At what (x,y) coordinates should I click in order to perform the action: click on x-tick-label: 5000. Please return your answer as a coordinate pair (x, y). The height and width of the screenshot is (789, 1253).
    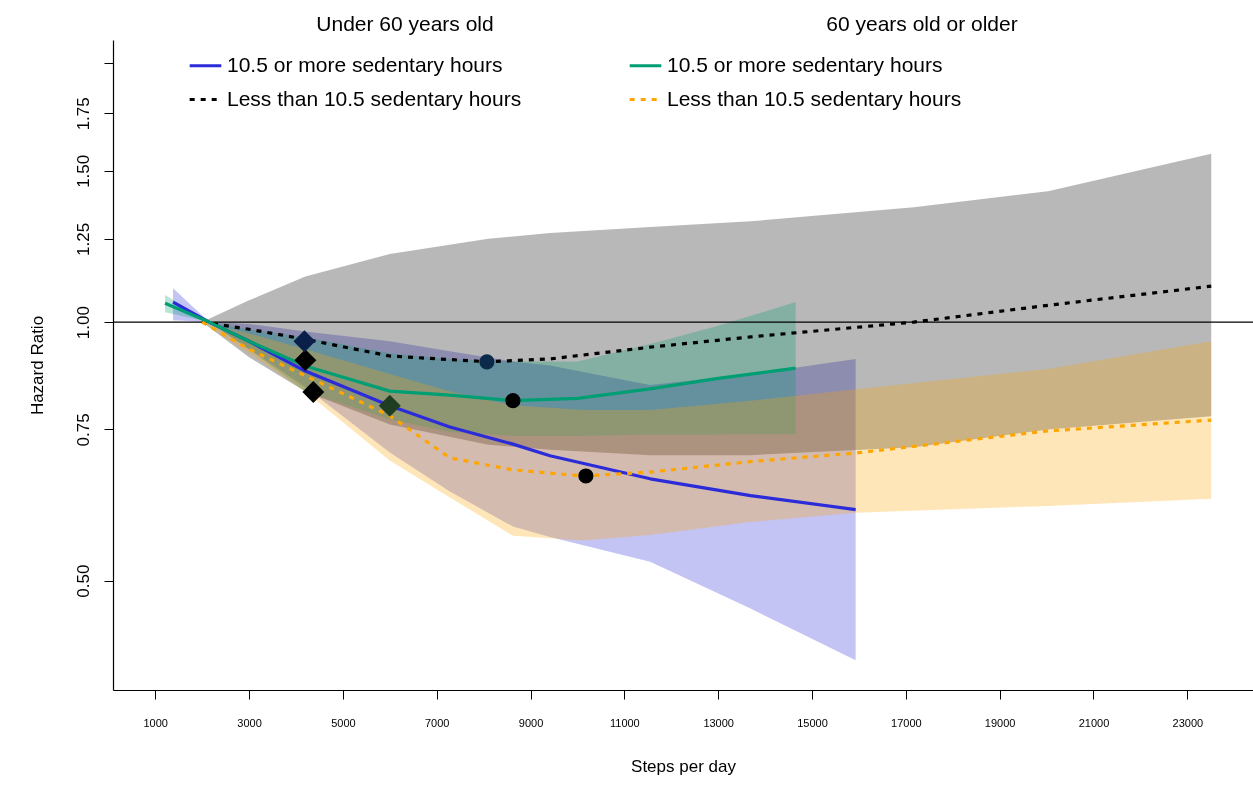
    Looking at the image, I should click on (343, 722).